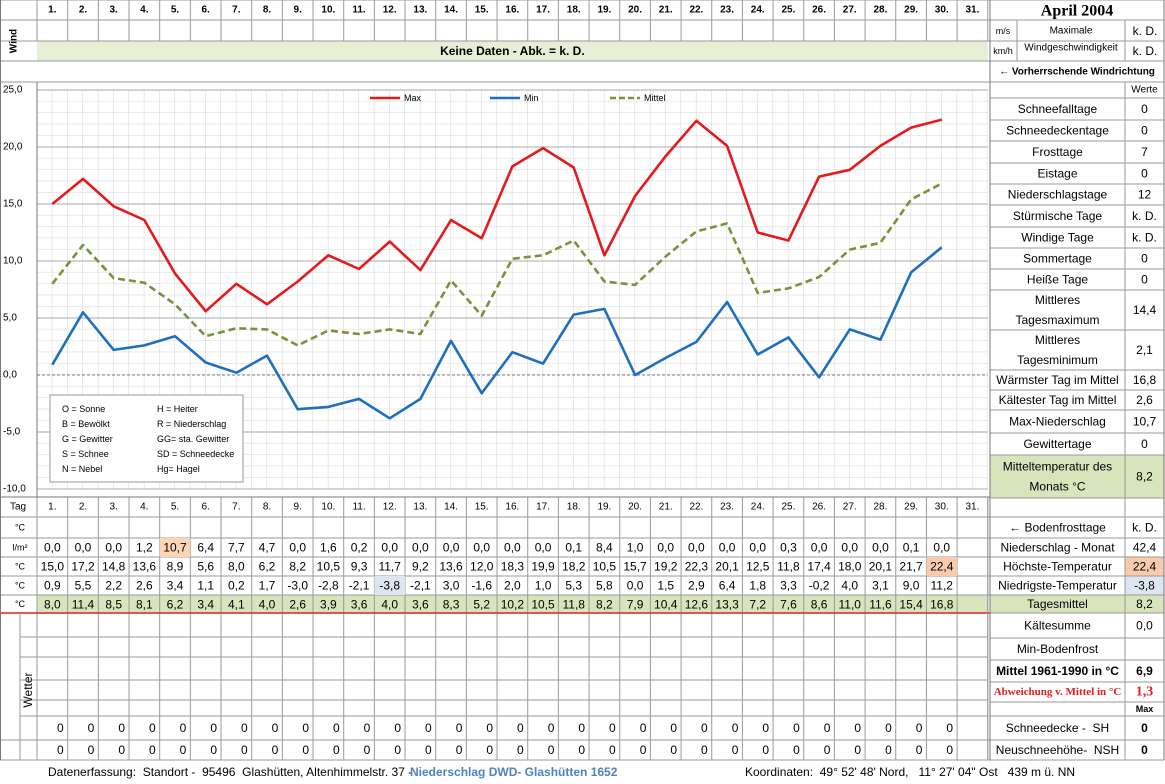 The height and width of the screenshot is (784, 1165). Describe the element at coordinates (1144, 280) in the screenshot. I see `summary-value: 0` at that location.